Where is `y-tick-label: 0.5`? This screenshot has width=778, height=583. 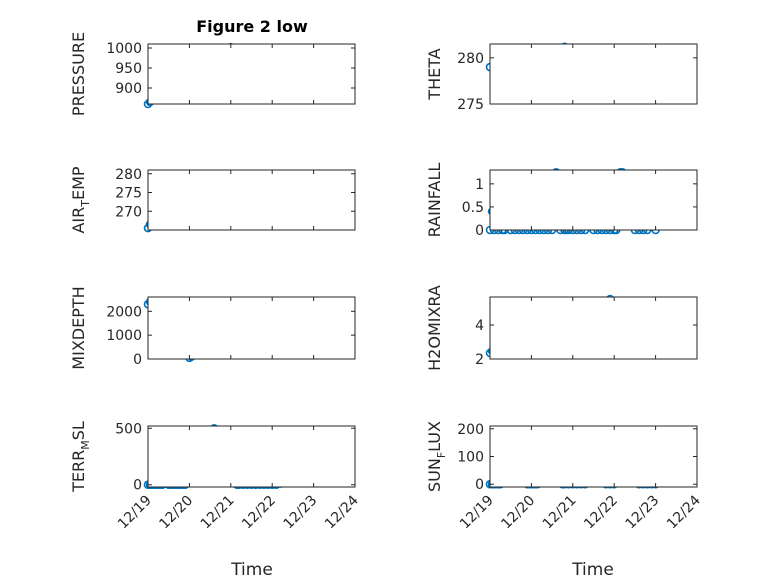 y-tick-label: 0.5 is located at coordinates (473, 208).